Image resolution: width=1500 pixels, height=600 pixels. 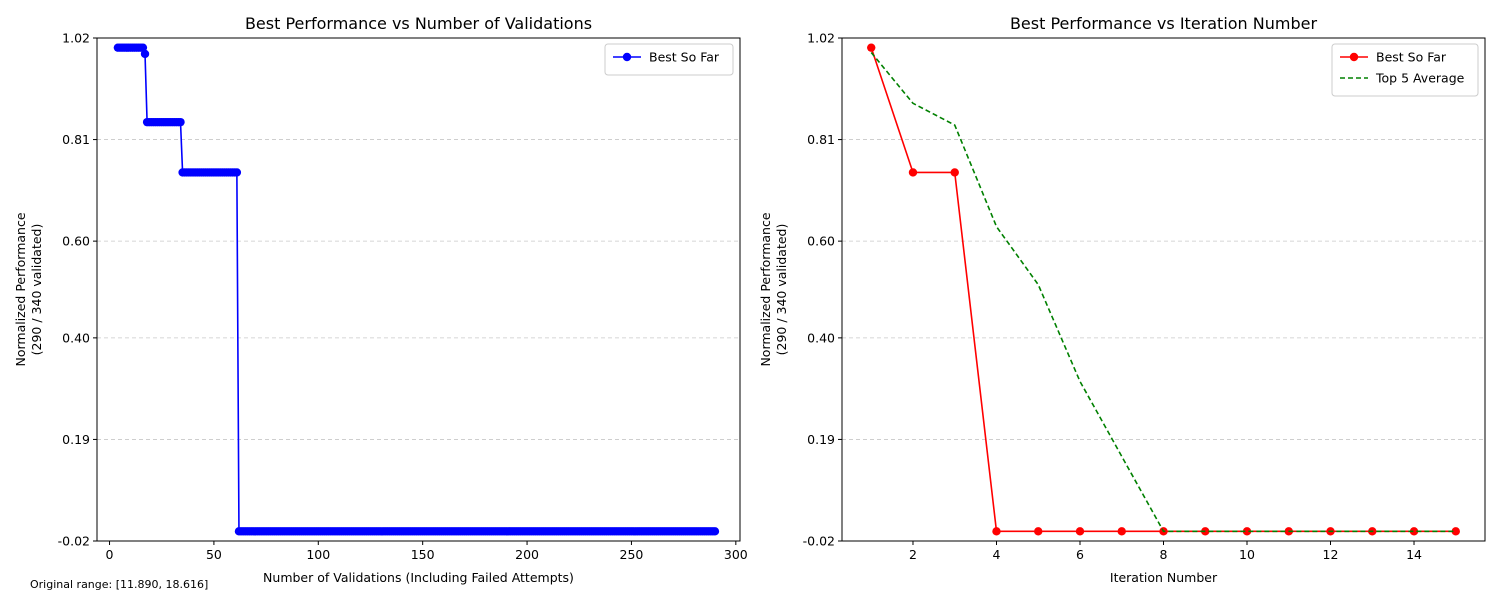 What do you see at coordinates (110, 554) in the screenshot?
I see `x-tick-label: 0` at bounding box center [110, 554].